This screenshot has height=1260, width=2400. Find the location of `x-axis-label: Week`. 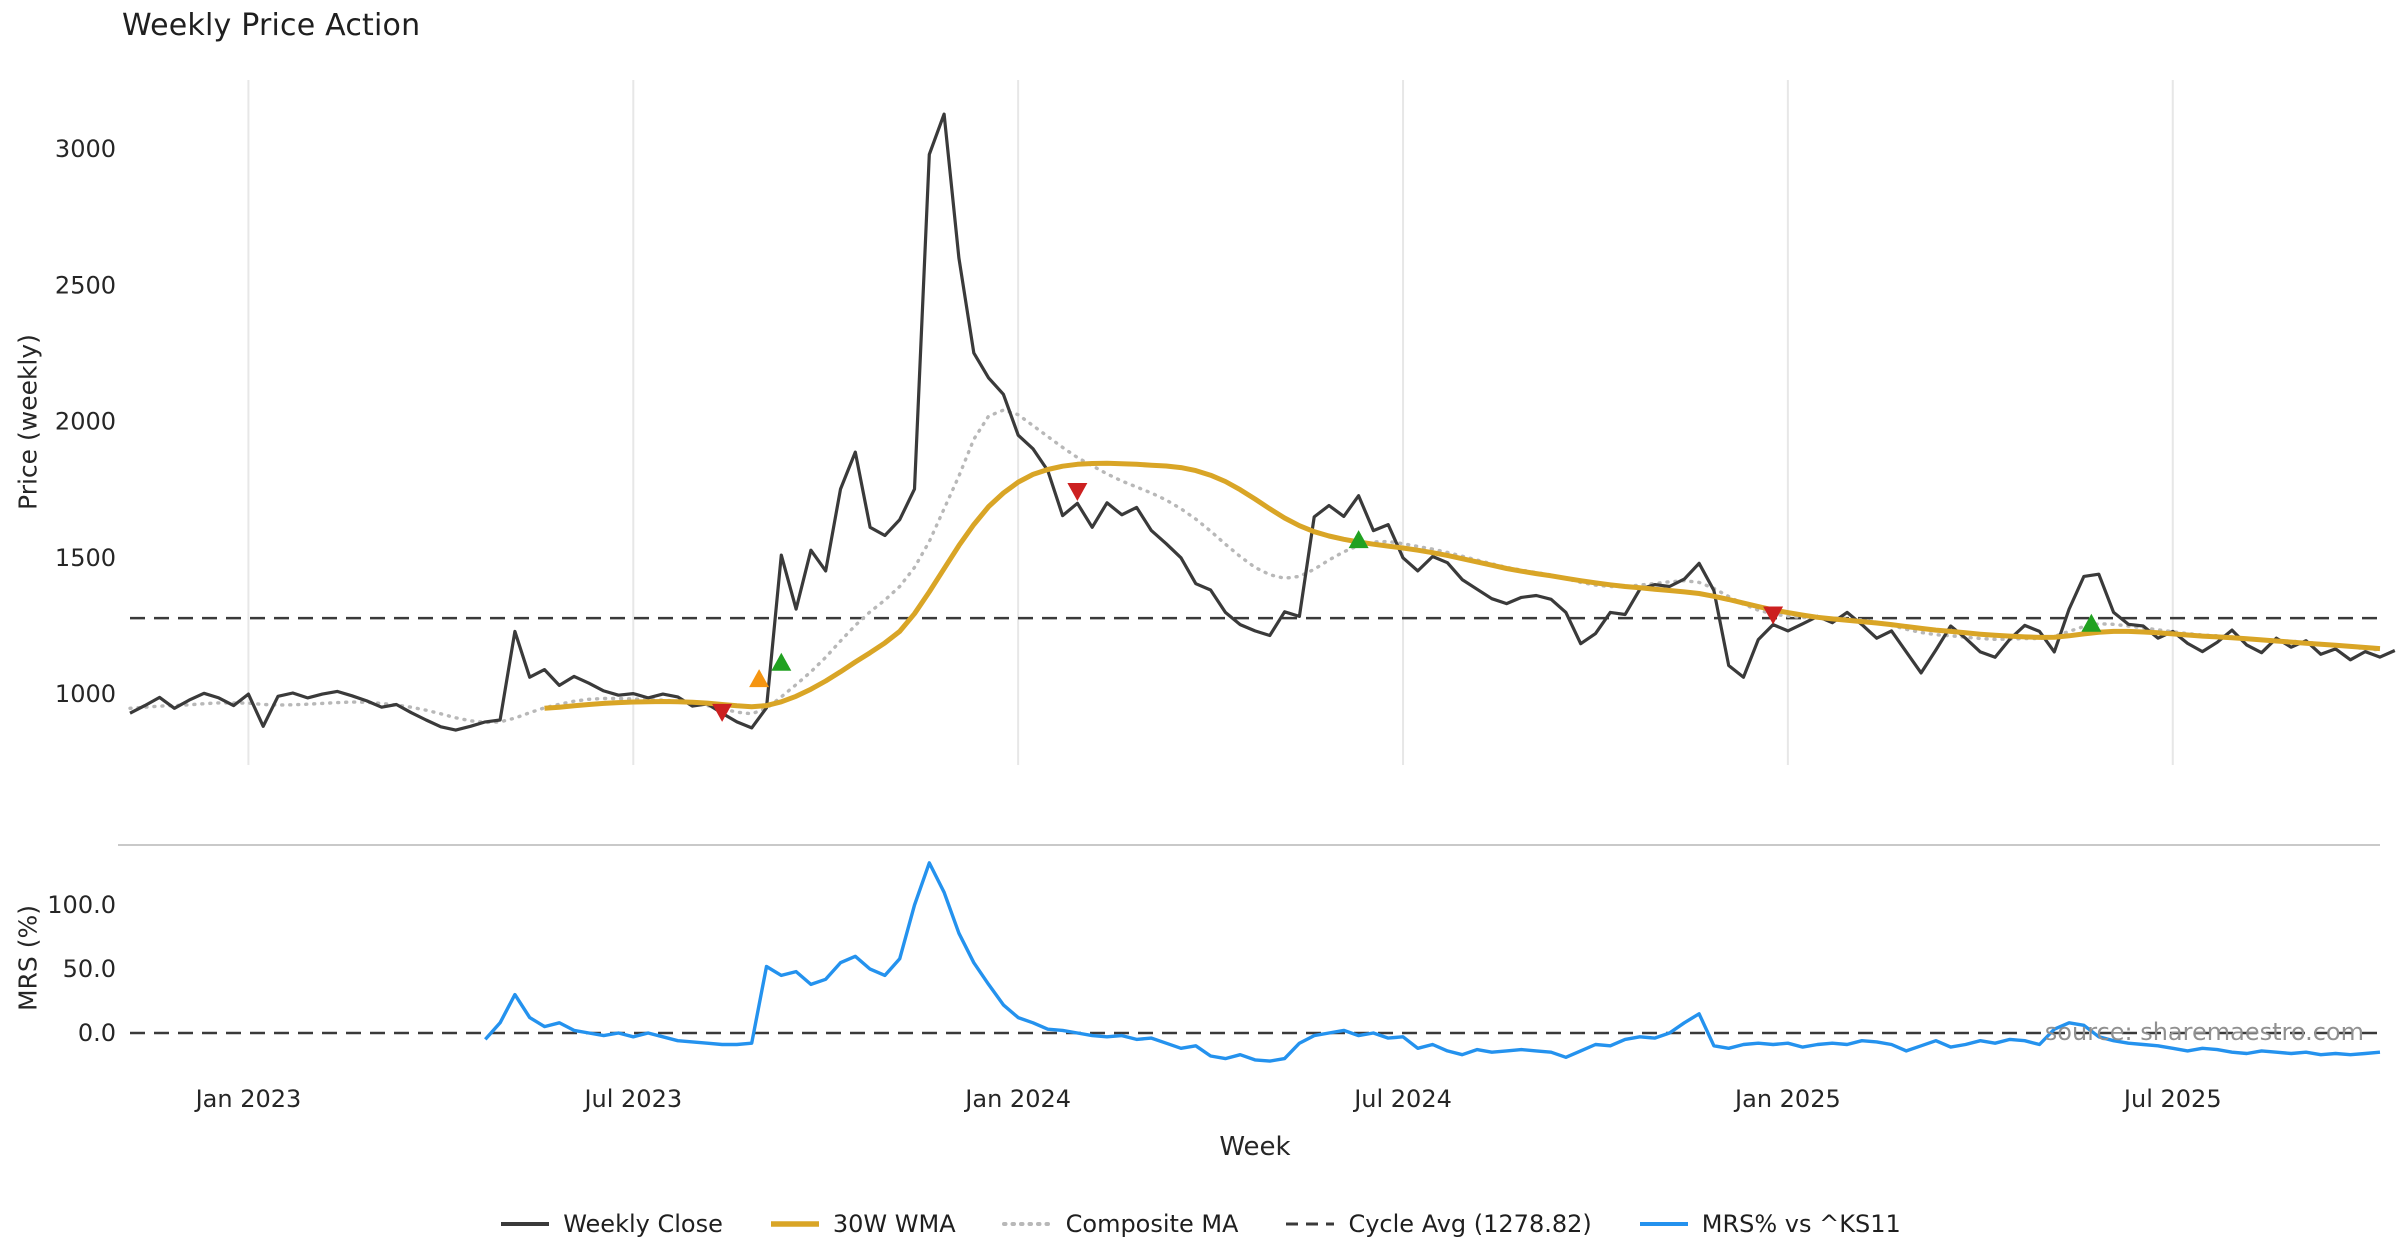

x-axis-label: Week is located at coordinates (1255, 1147).